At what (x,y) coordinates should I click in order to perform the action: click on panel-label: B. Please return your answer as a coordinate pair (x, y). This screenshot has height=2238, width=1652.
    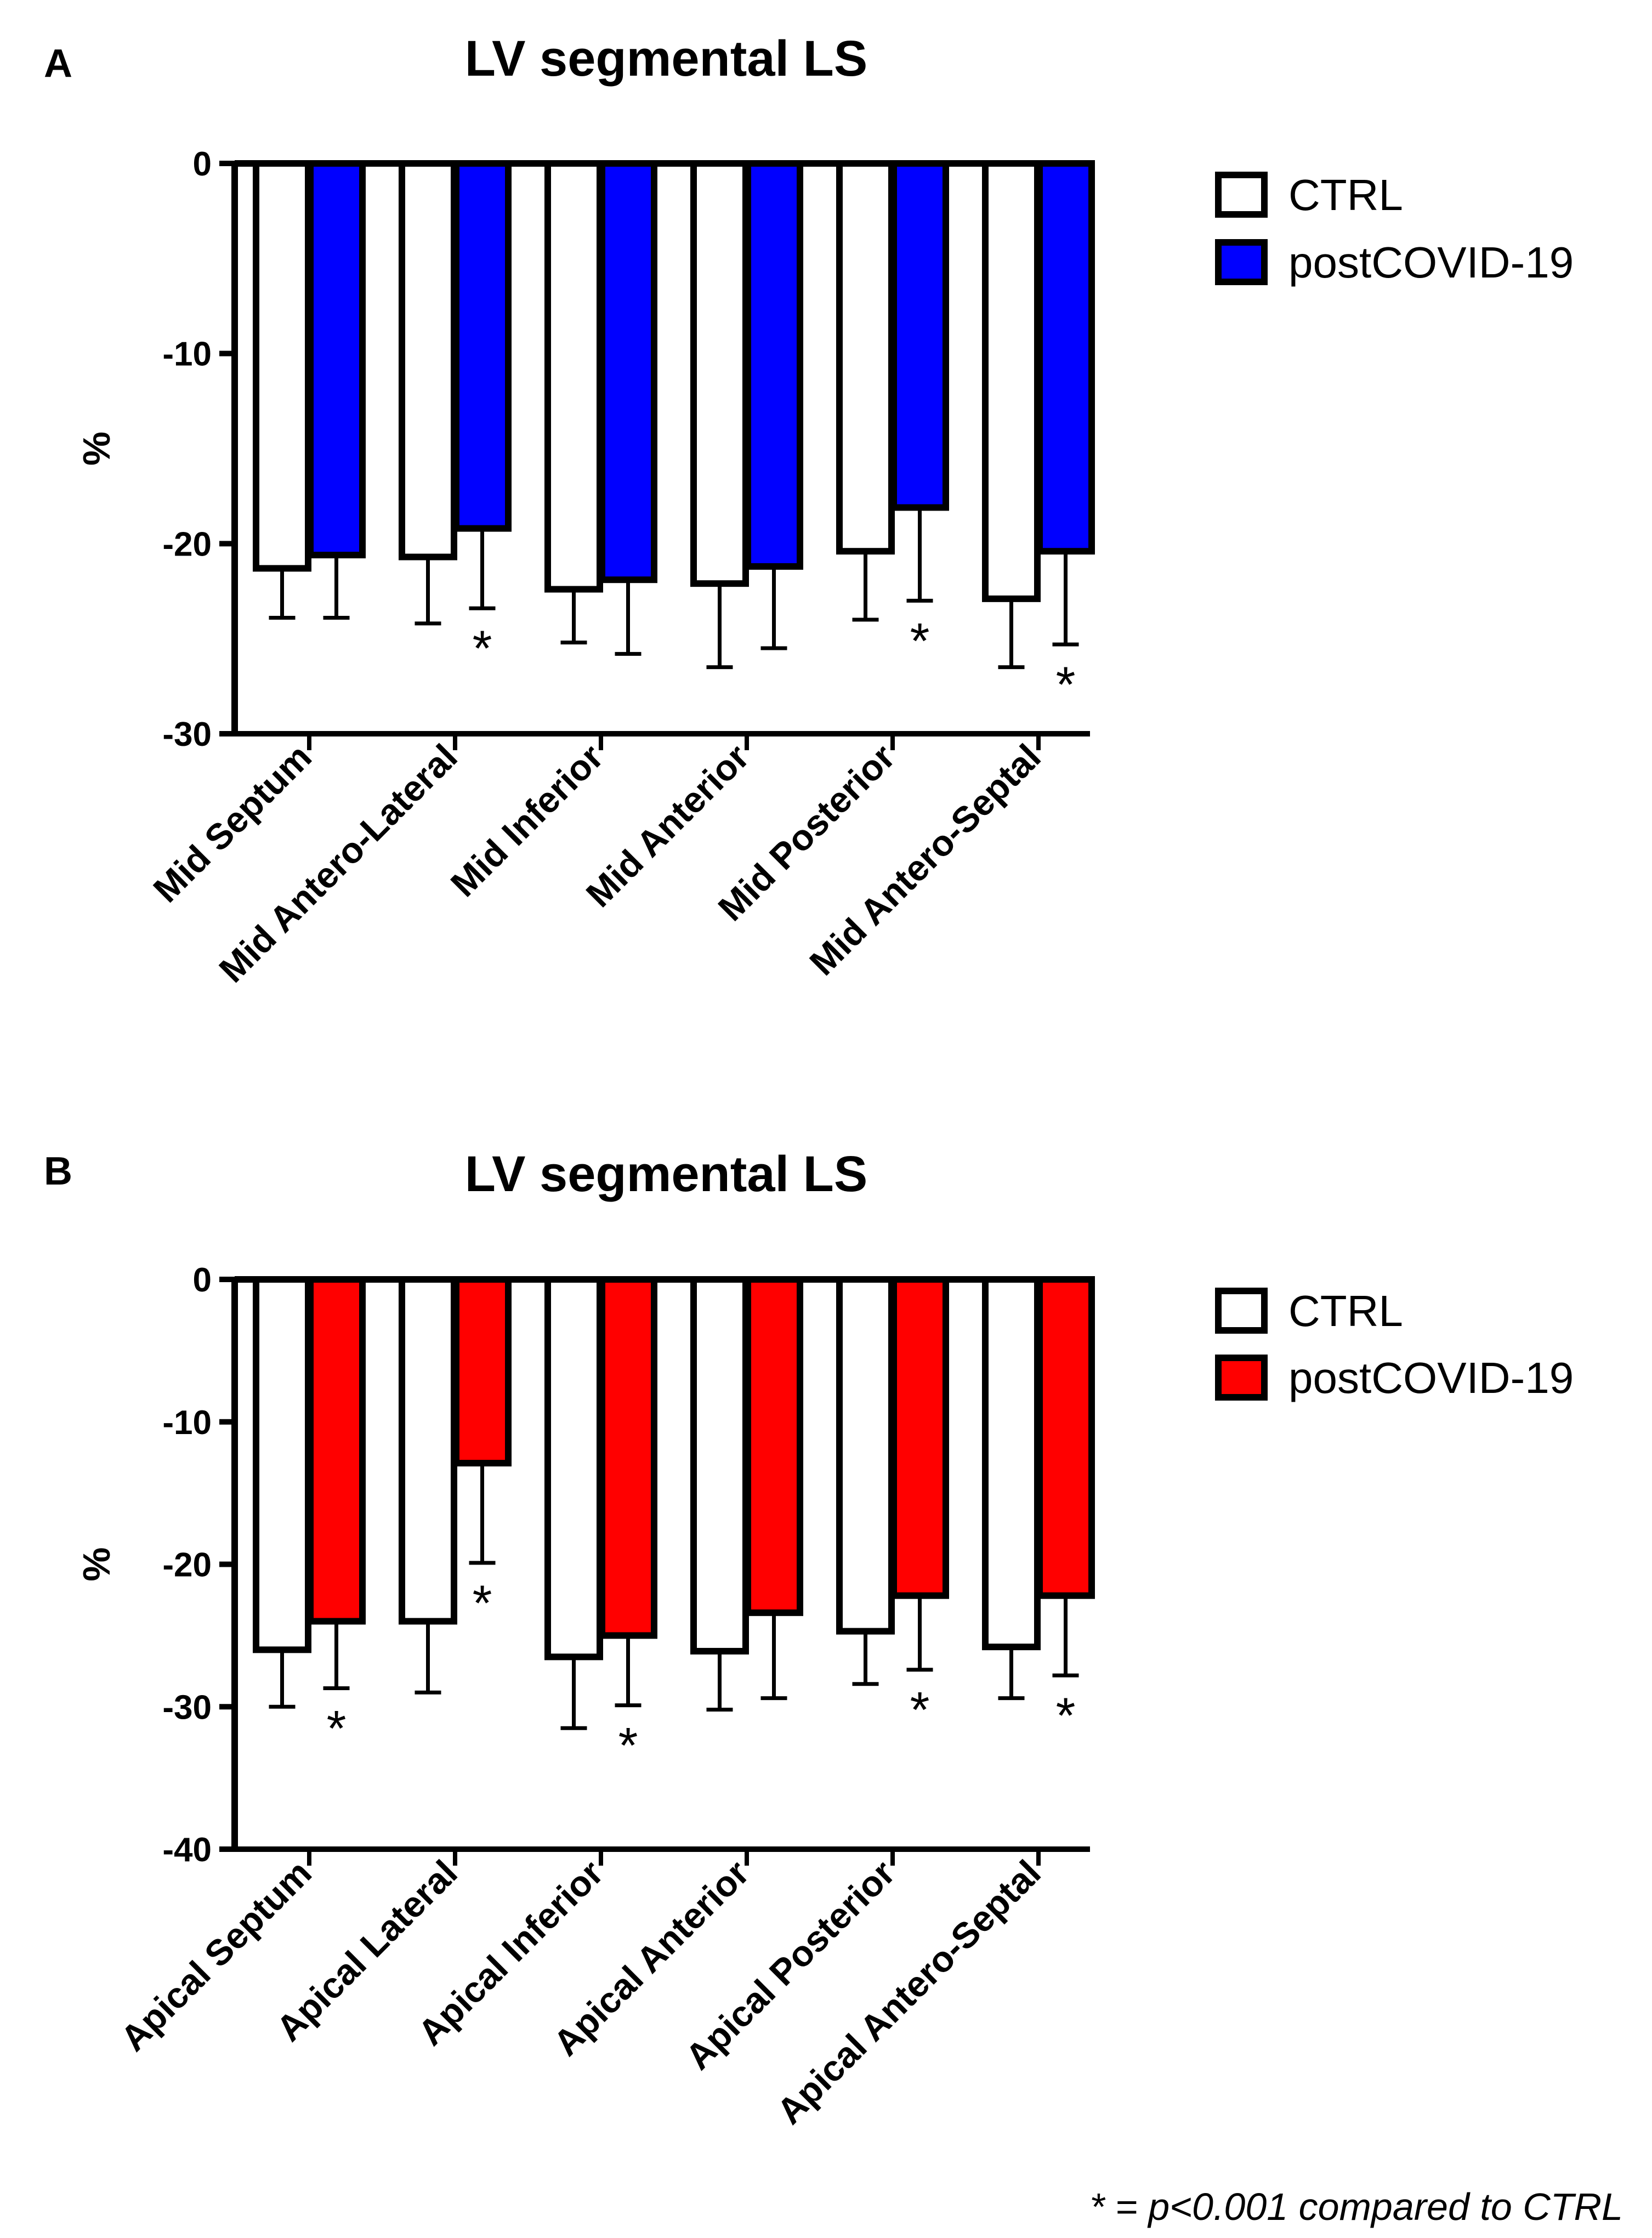
    Looking at the image, I should click on (58, 1171).